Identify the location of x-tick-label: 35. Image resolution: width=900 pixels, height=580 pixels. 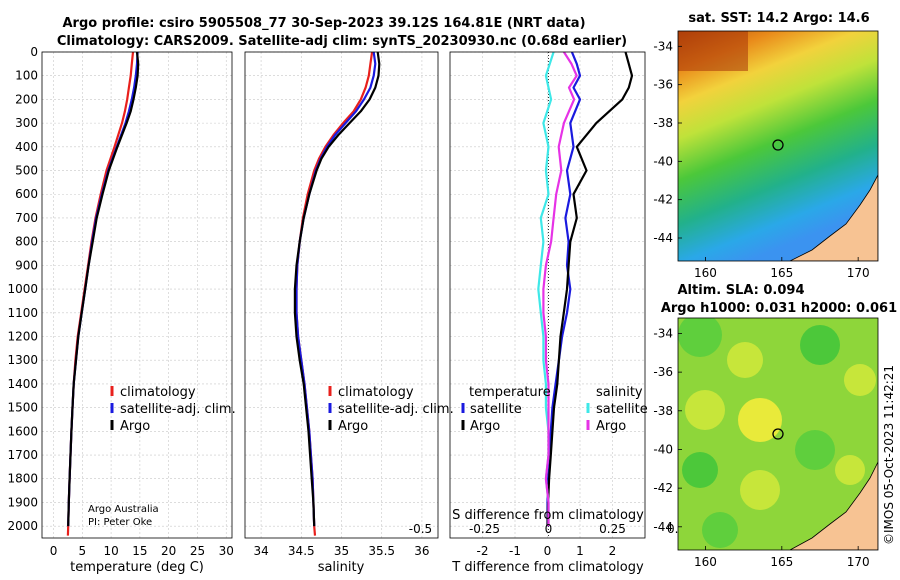
(341, 551).